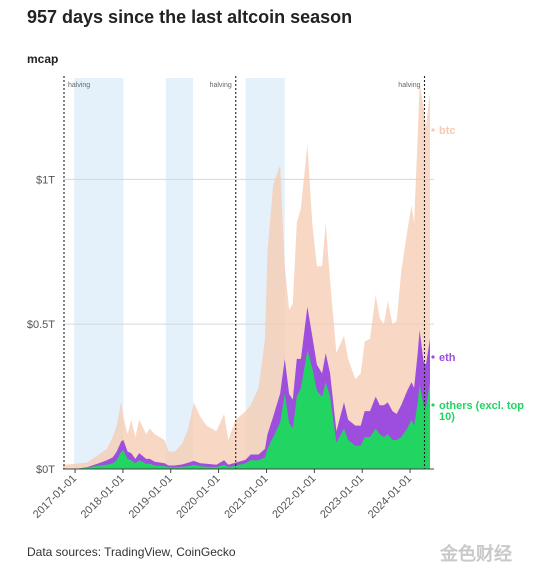  Describe the element at coordinates (41, 325) in the screenshot. I see `y-tick-label: $0.5T` at that location.